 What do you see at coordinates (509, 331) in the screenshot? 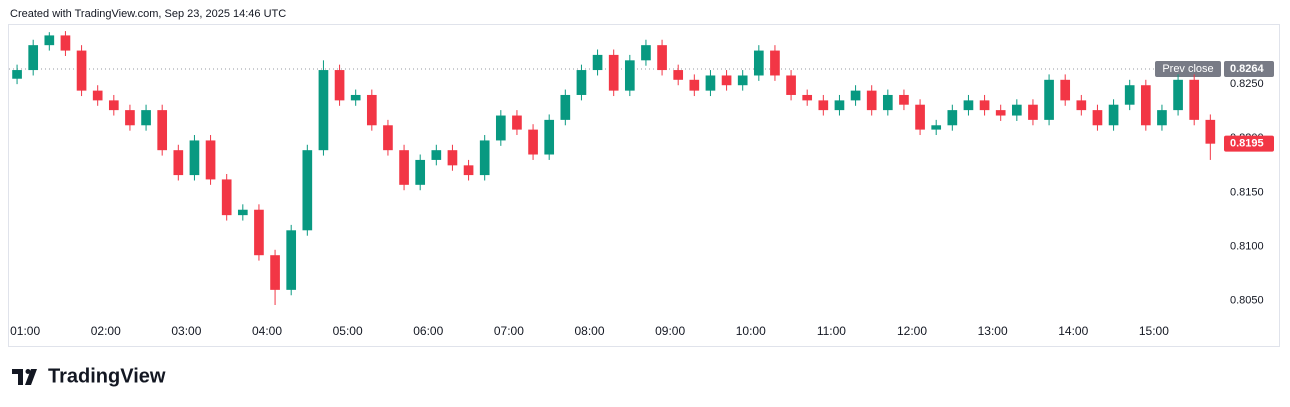
I see `x-tick-label: 07:00` at bounding box center [509, 331].